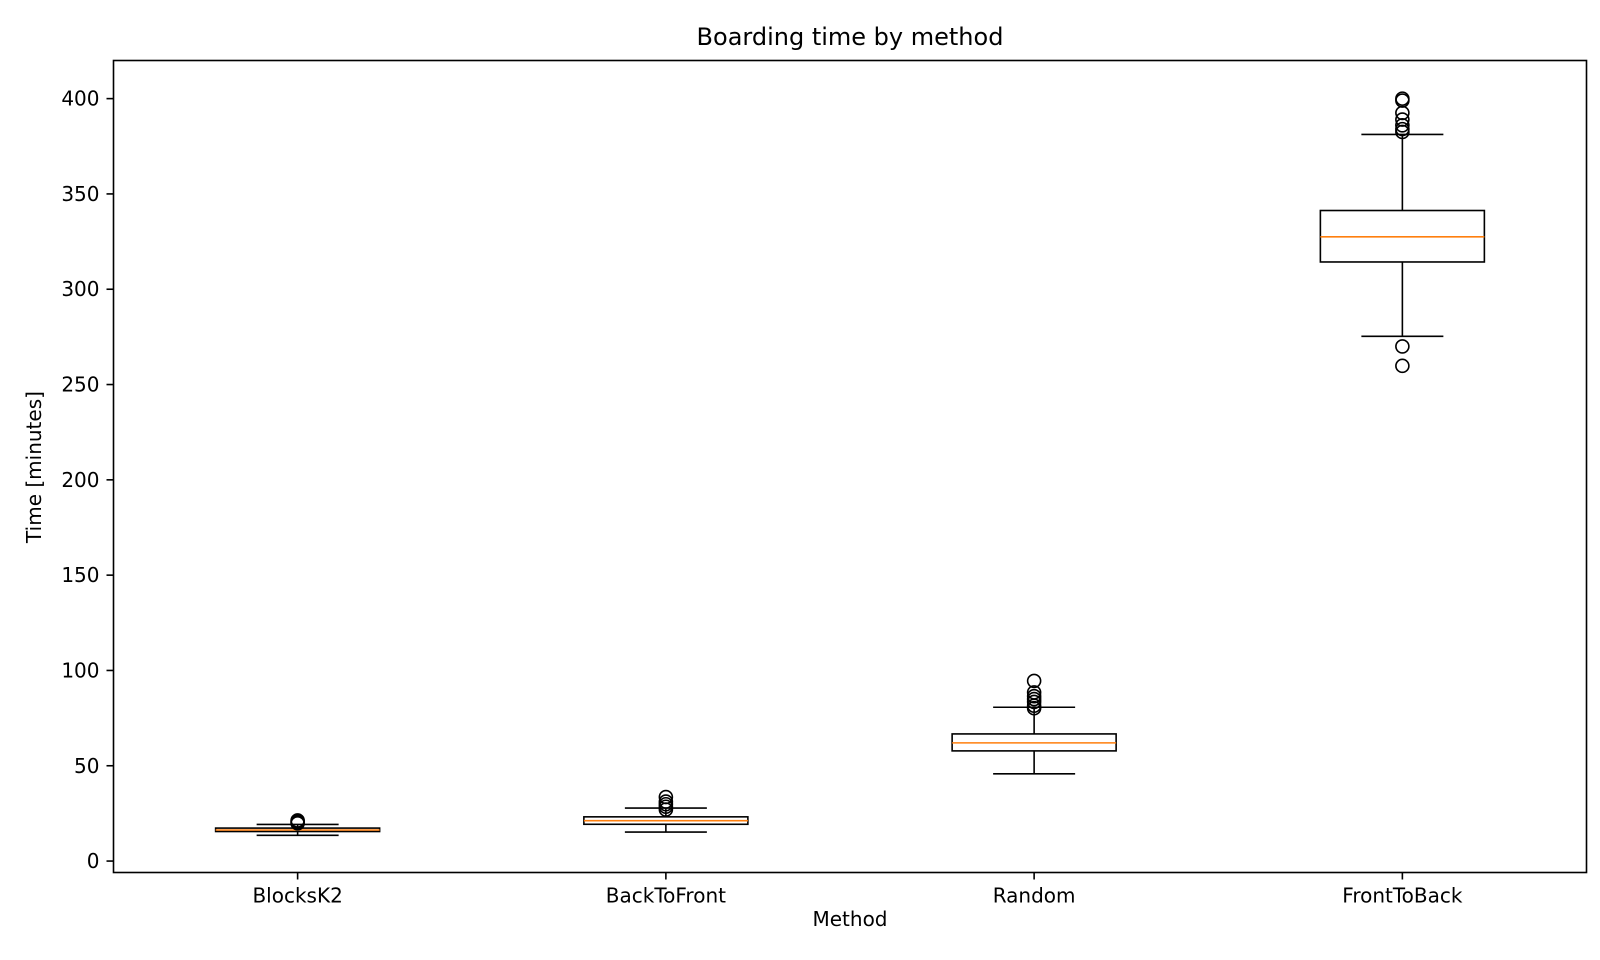  I want to click on y-axis-ticks: 0 50 100 150 200 250 300 350 400, so click(87, 480).